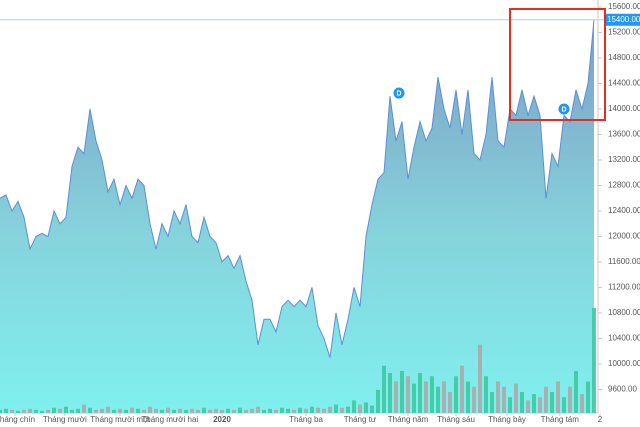 This screenshot has height=427, width=640. Describe the element at coordinates (624, 32) in the screenshot. I see `y-tick-label: 15200.00` at that location.